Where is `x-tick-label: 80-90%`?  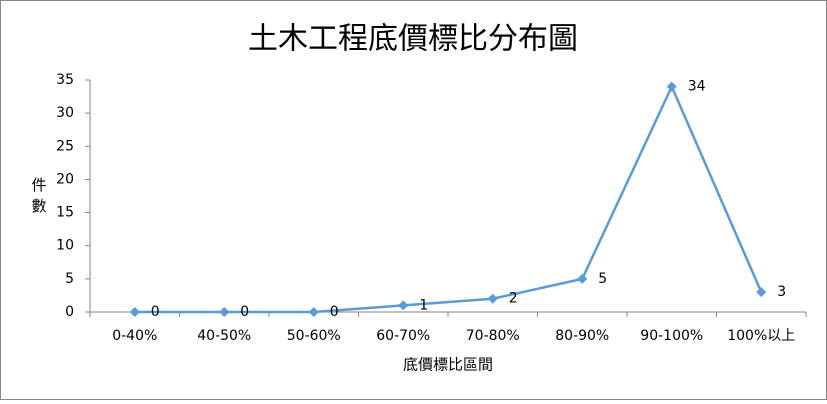
x-tick-label: 80-90% is located at coordinates (582, 336).